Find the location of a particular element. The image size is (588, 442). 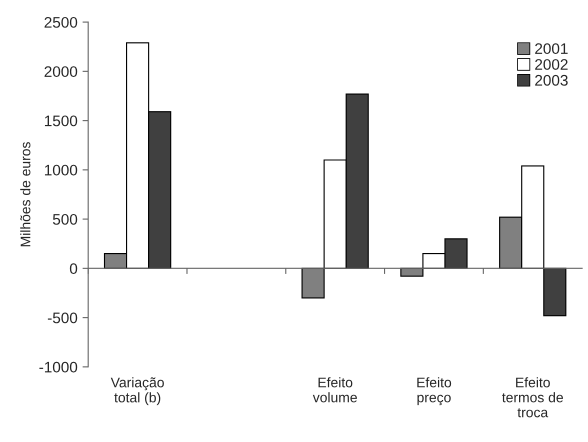

legend-label: 2001 is located at coordinates (551, 48).